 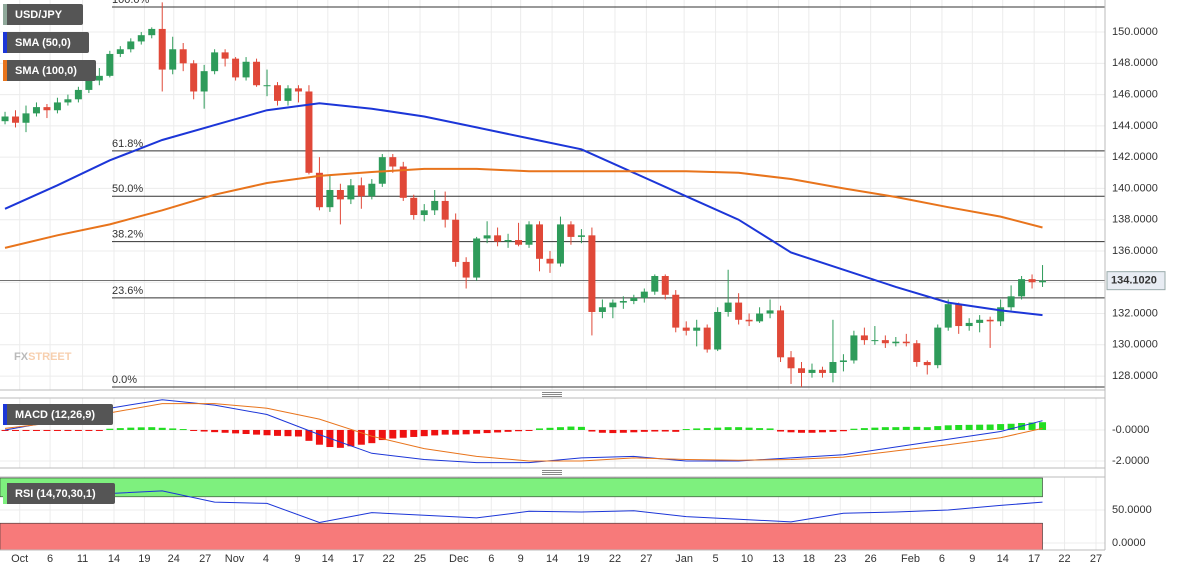 I want to click on y-tick-label: 50.0000, so click(x=1132, y=510).